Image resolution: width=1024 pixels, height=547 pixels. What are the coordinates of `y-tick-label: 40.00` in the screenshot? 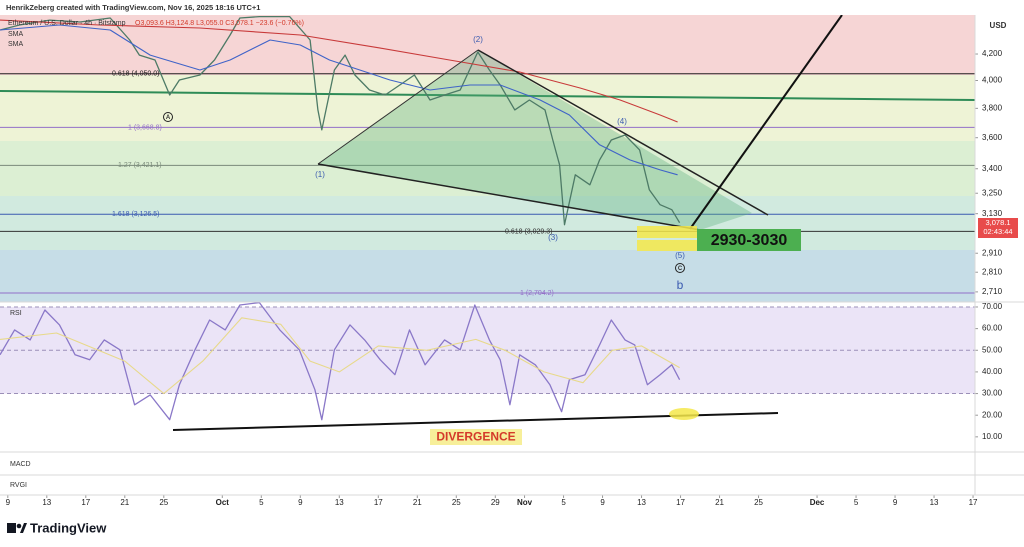 It's located at (992, 371).